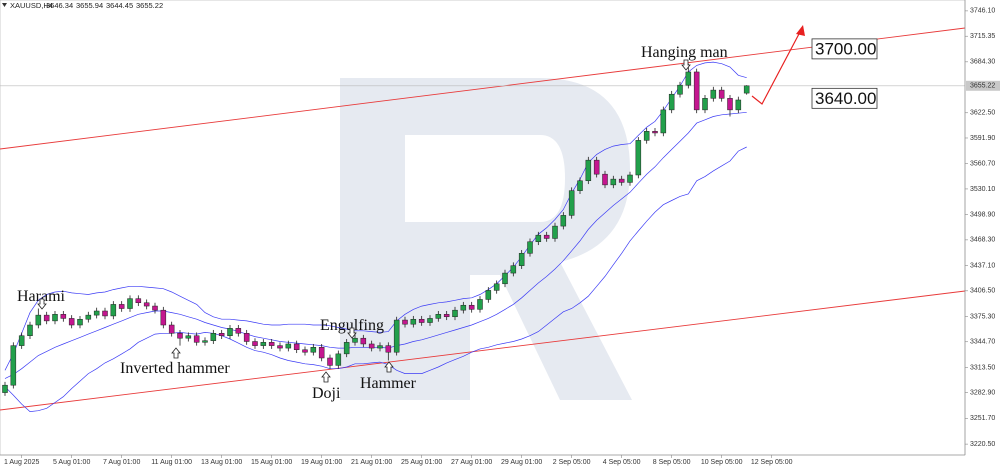 The image size is (1000, 468). I want to click on pattern-label: Doji, so click(326, 393).